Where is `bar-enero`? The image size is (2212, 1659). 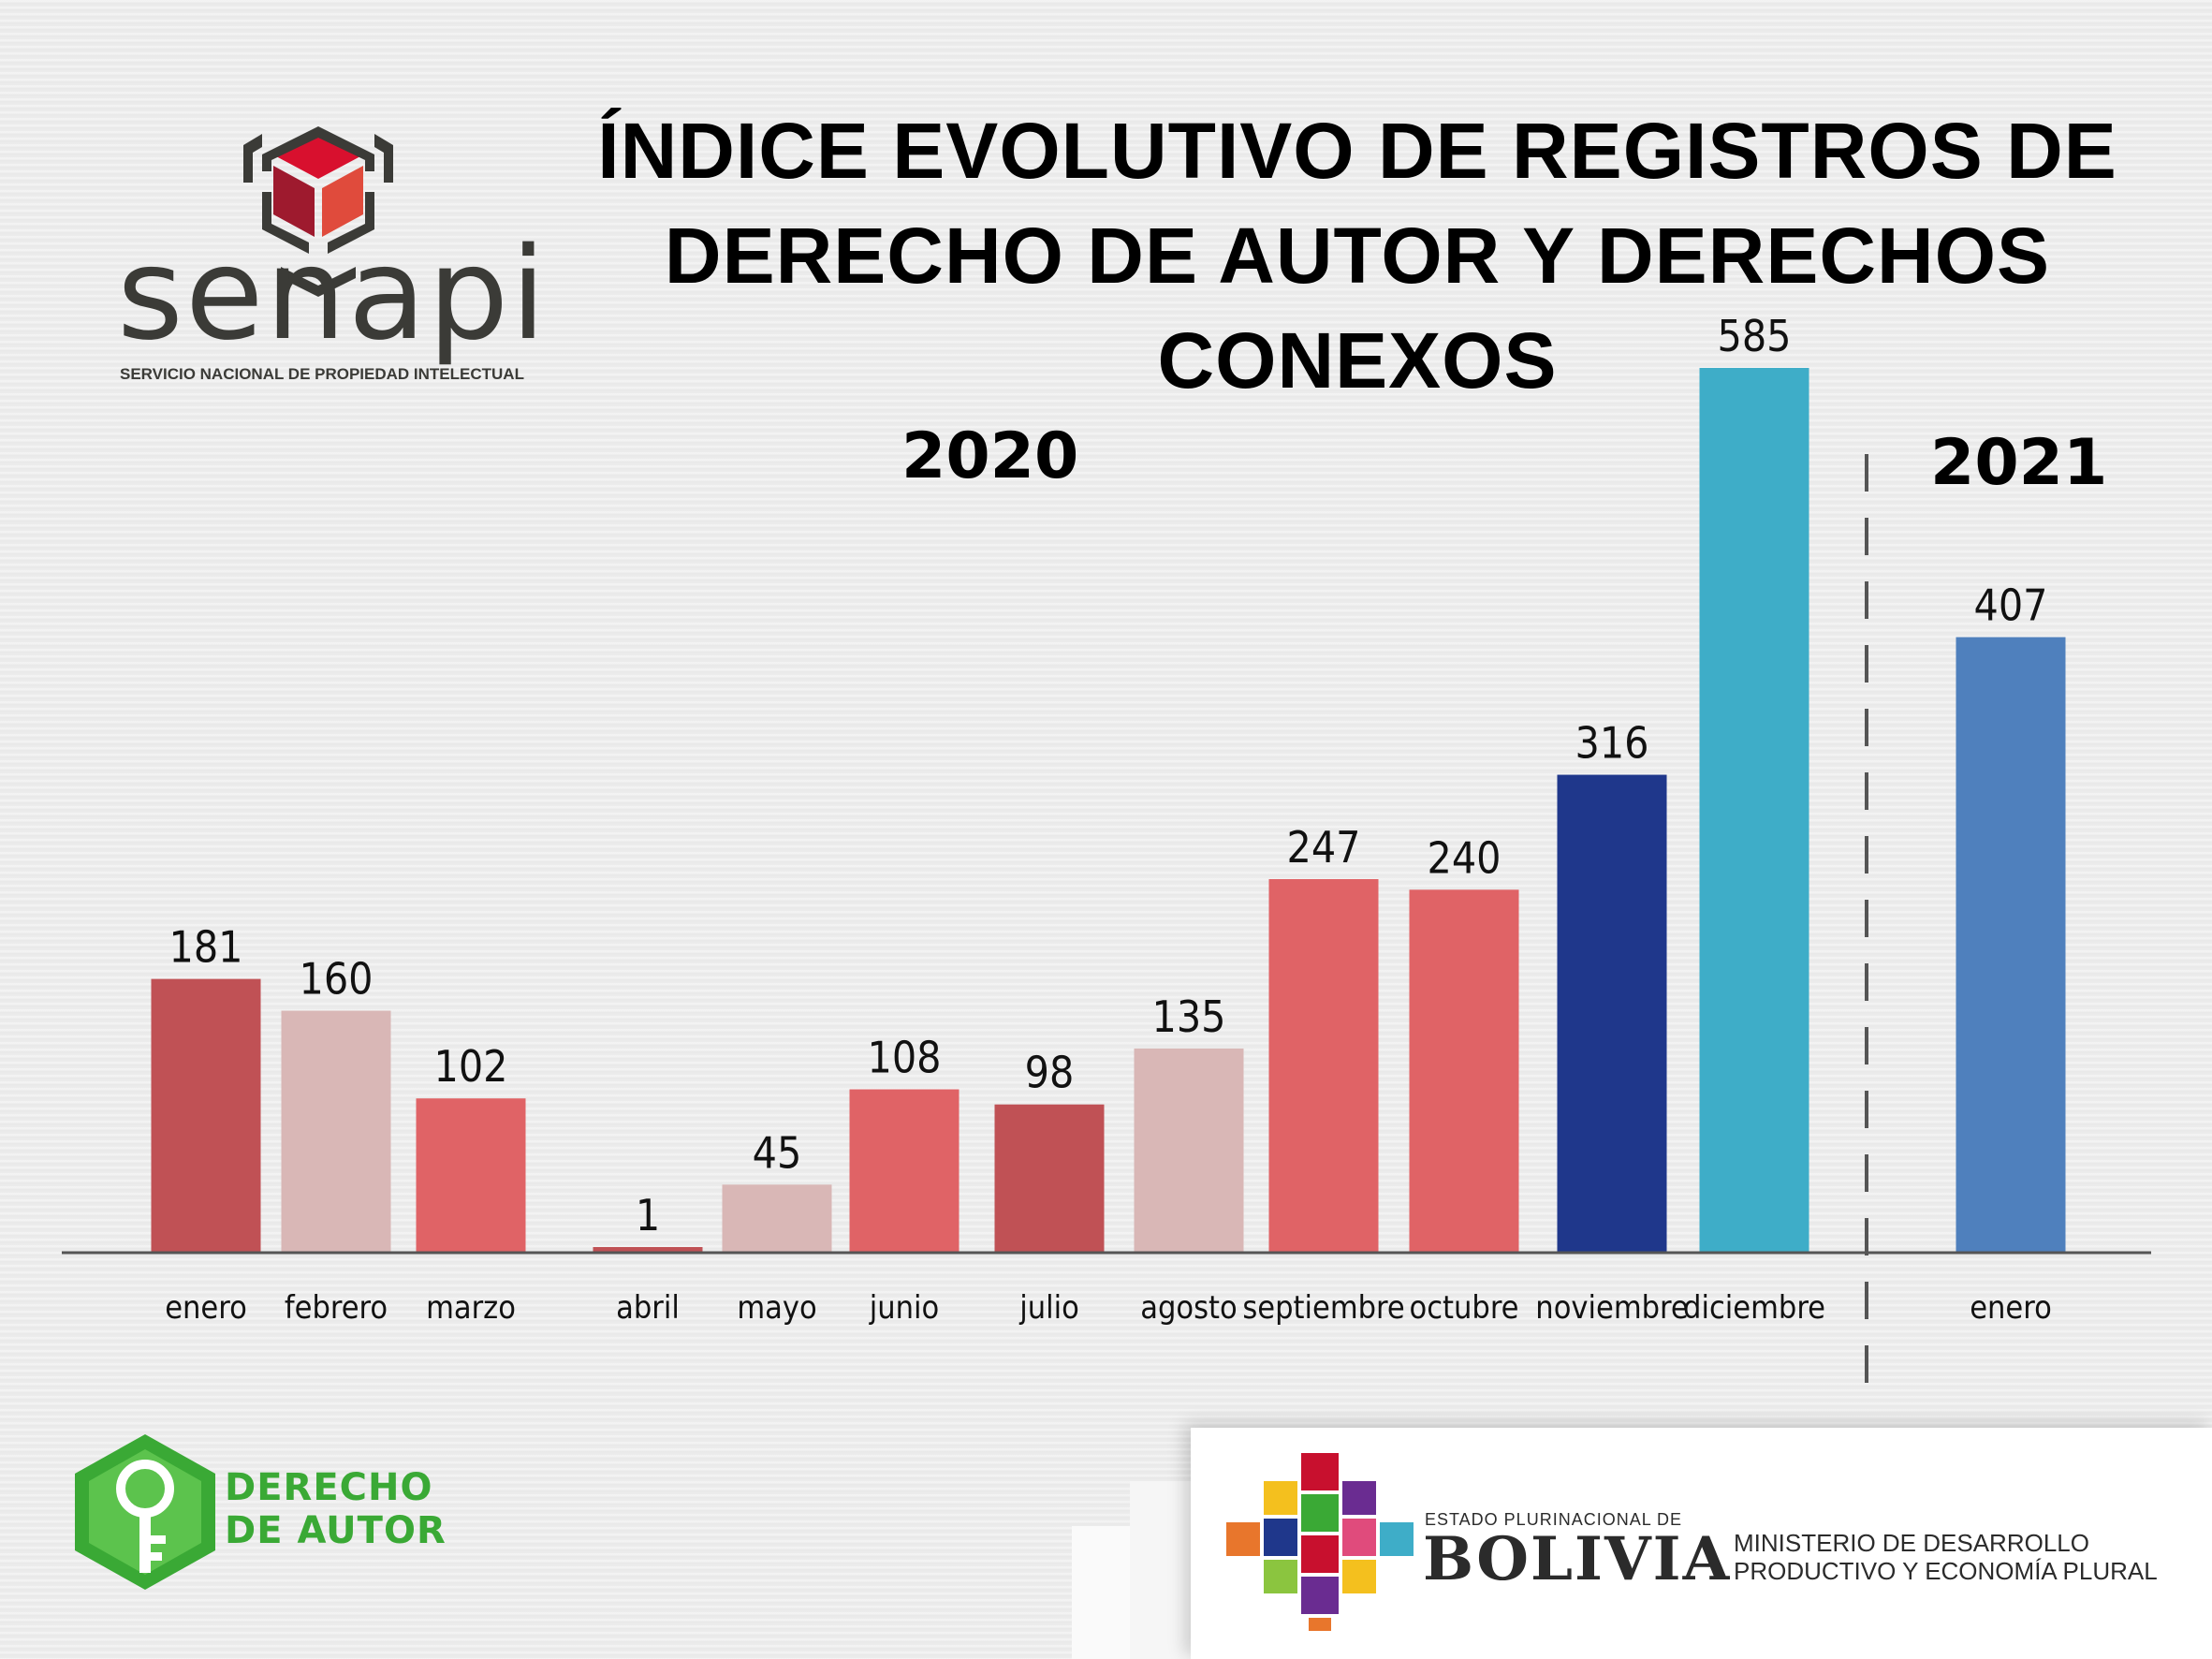 bar-enero is located at coordinates (206, 1115).